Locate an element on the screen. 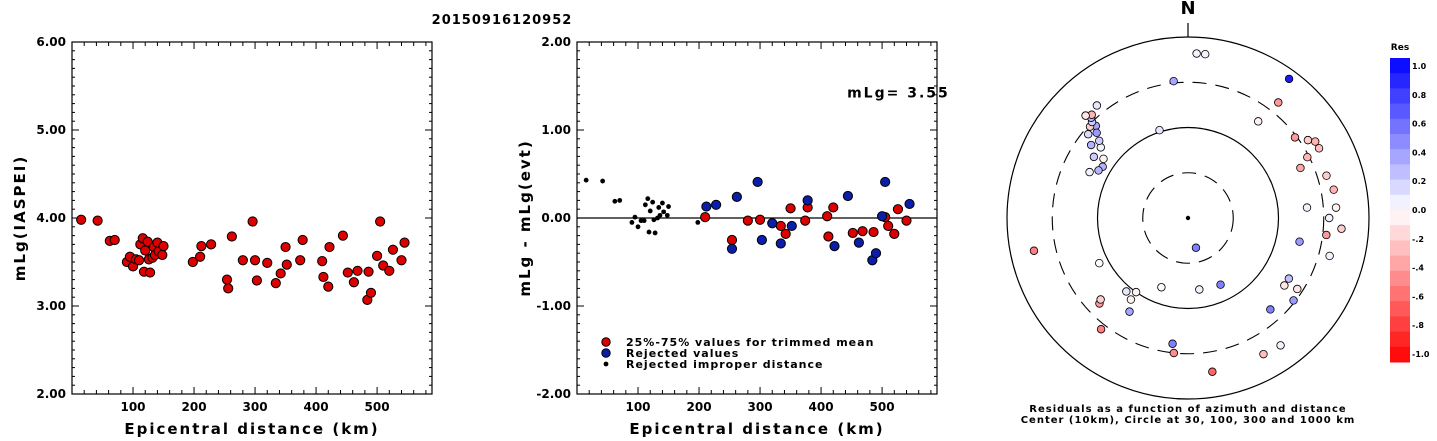 This screenshot has height=441, width=1437. x-tick-label: 200 is located at coordinates (699, 407).